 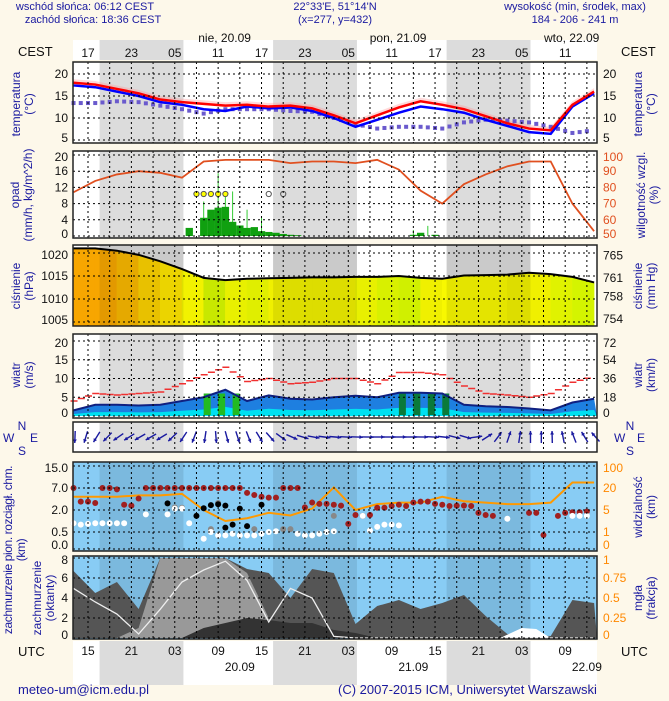 What do you see at coordinates (634, 651) in the screenshot?
I see `bottom-timezone-label-right: UTC` at bounding box center [634, 651].